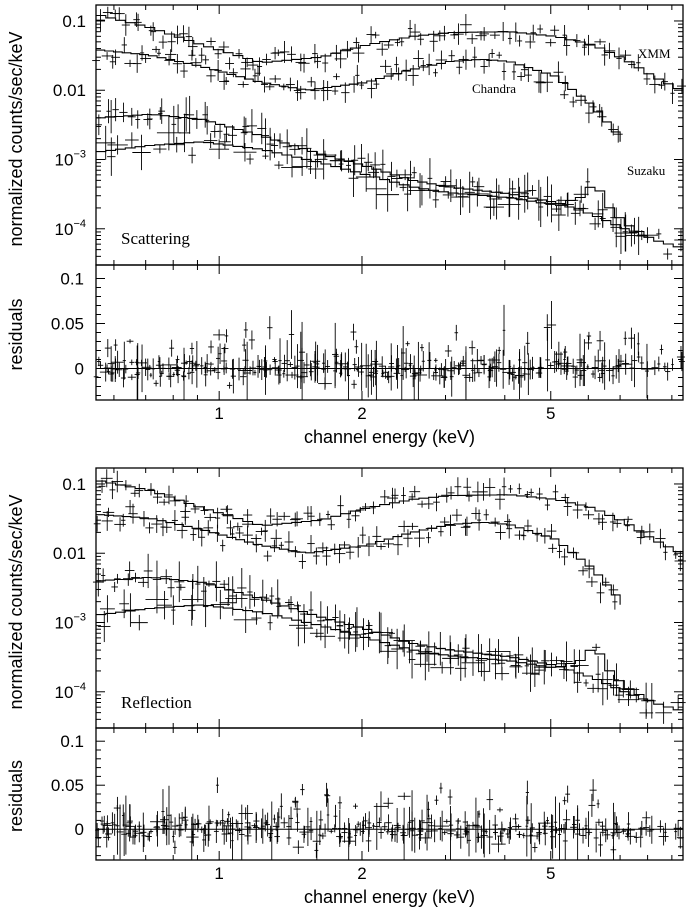 The width and height of the screenshot is (686, 911). I want to click on model-line-xmm, so click(390, 518).